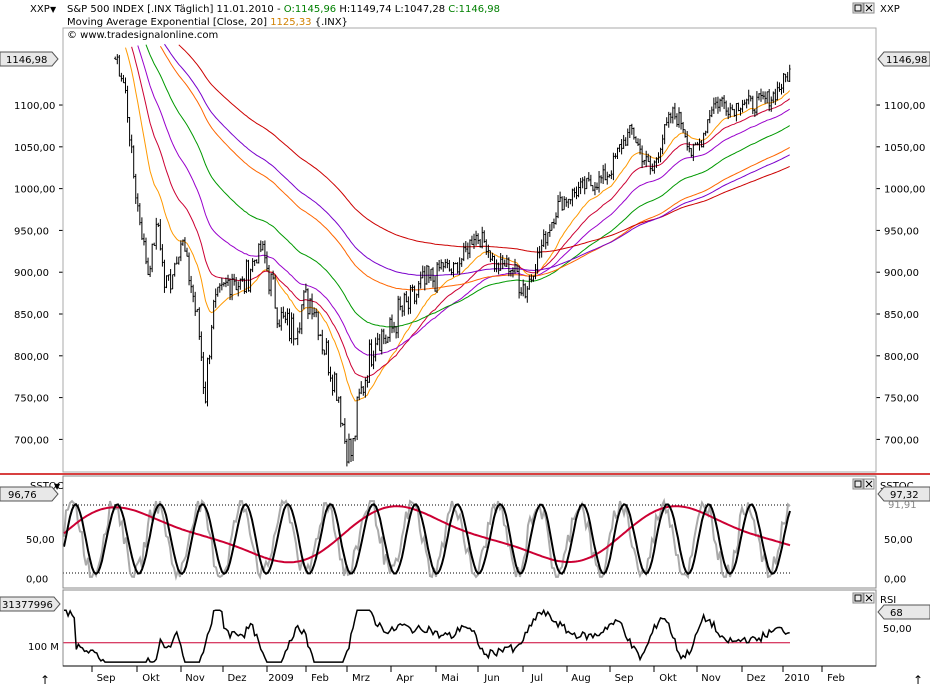 This screenshot has height=691, width=930. What do you see at coordinates (31, 440) in the screenshot?
I see `y-tick-left: 700,00` at bounding box center [31, 440].